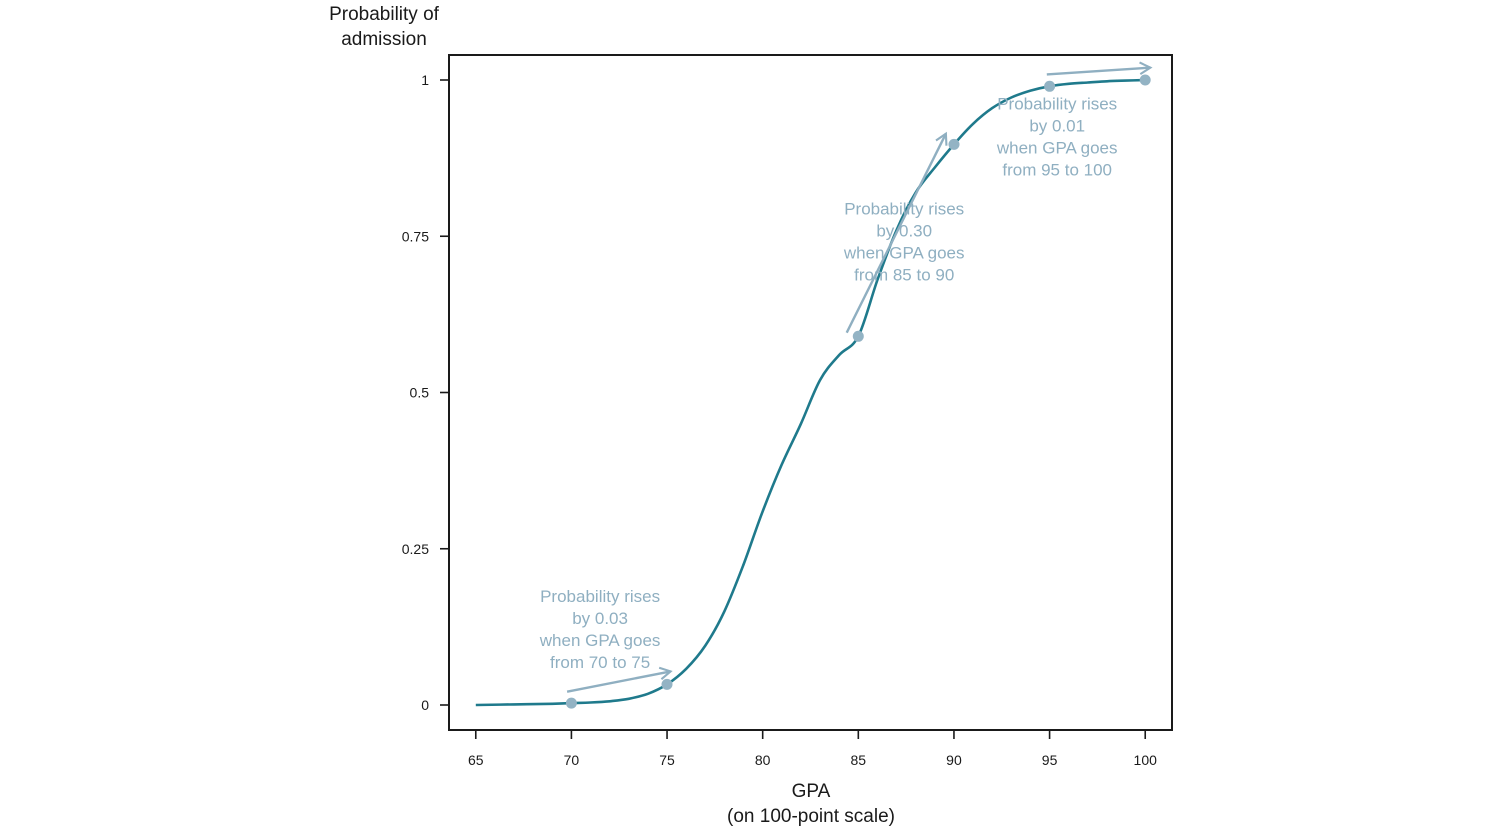 The width and height of the screenshot is (1495, 827). I want to click on y-axis-title-line1: Probability of, so click(384, 14).